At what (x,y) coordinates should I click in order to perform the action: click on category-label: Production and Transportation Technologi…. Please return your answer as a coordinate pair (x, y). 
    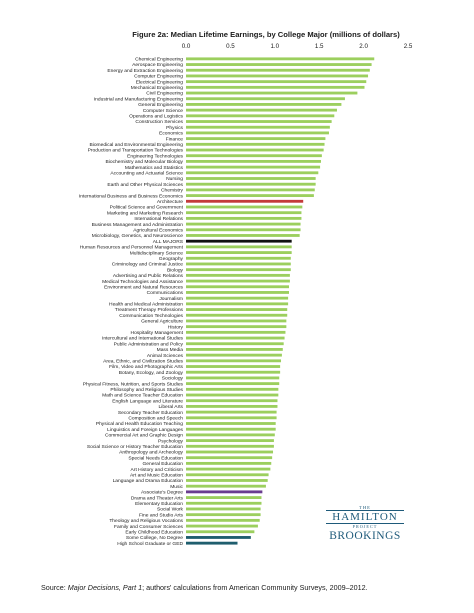
    Looking at the image, I should click on (136, 151).